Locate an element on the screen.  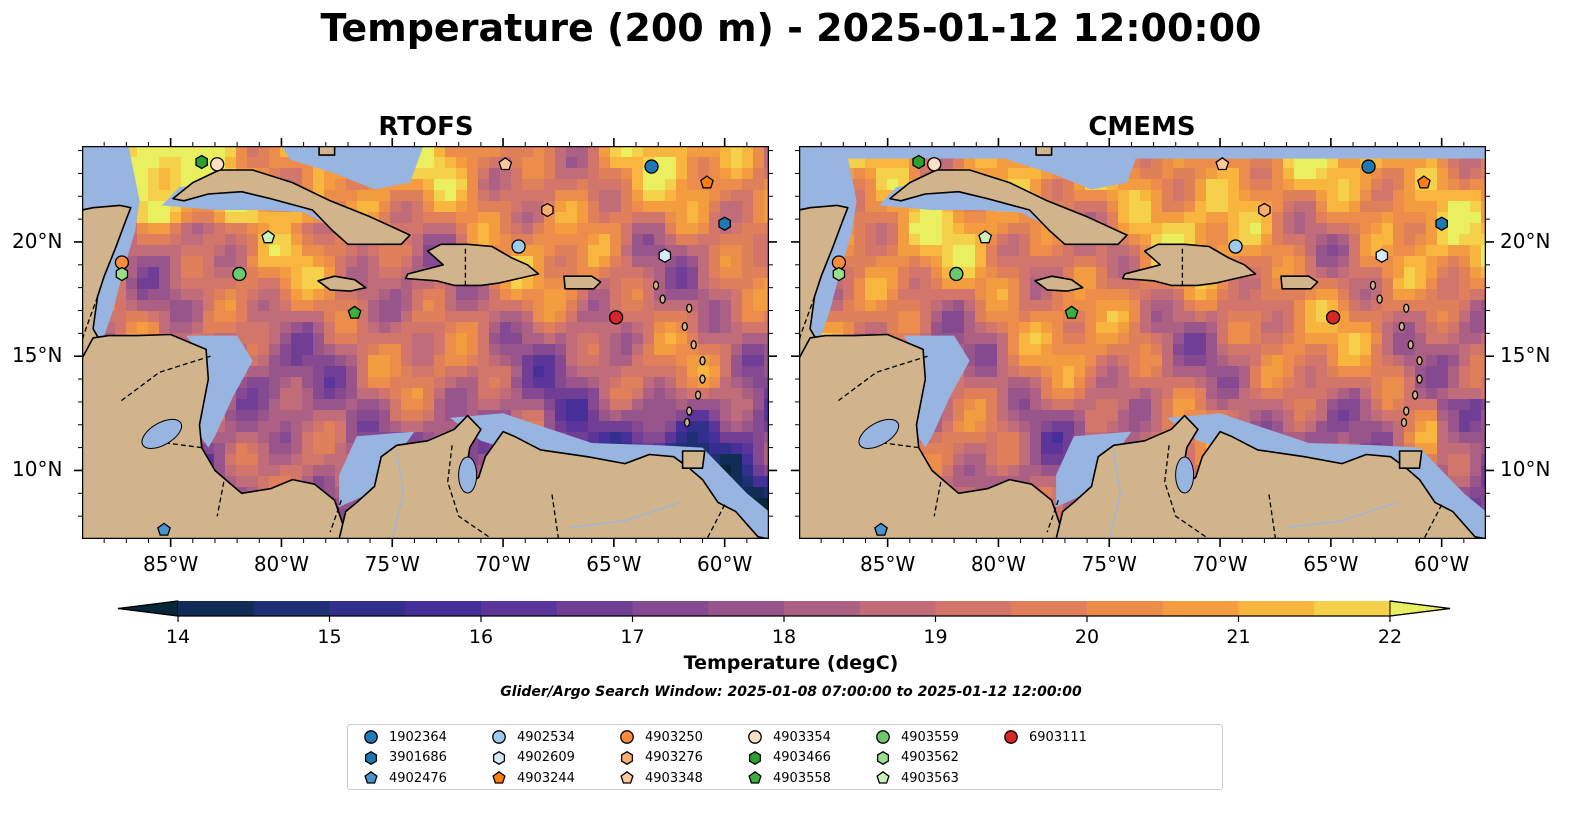
rtofs-land-trinidad is located at coordinates (693, 460).